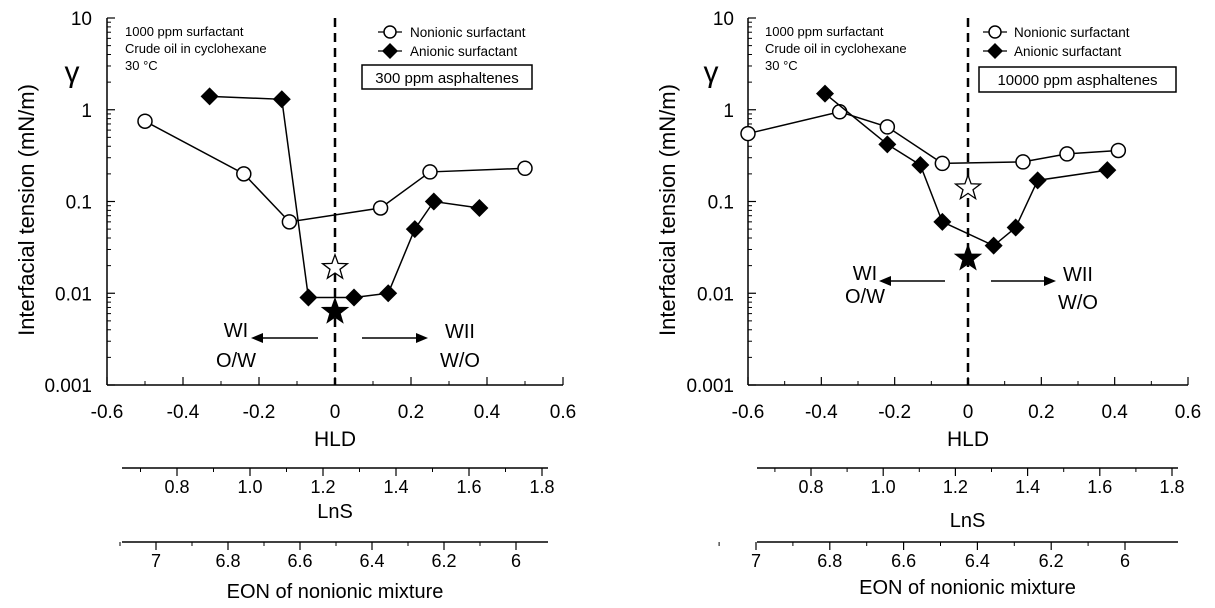 This screenshot has height=608, width=1215. I want to click on asphaltene-label: 10000 ppm asphaltenes, so click(1077, 80).